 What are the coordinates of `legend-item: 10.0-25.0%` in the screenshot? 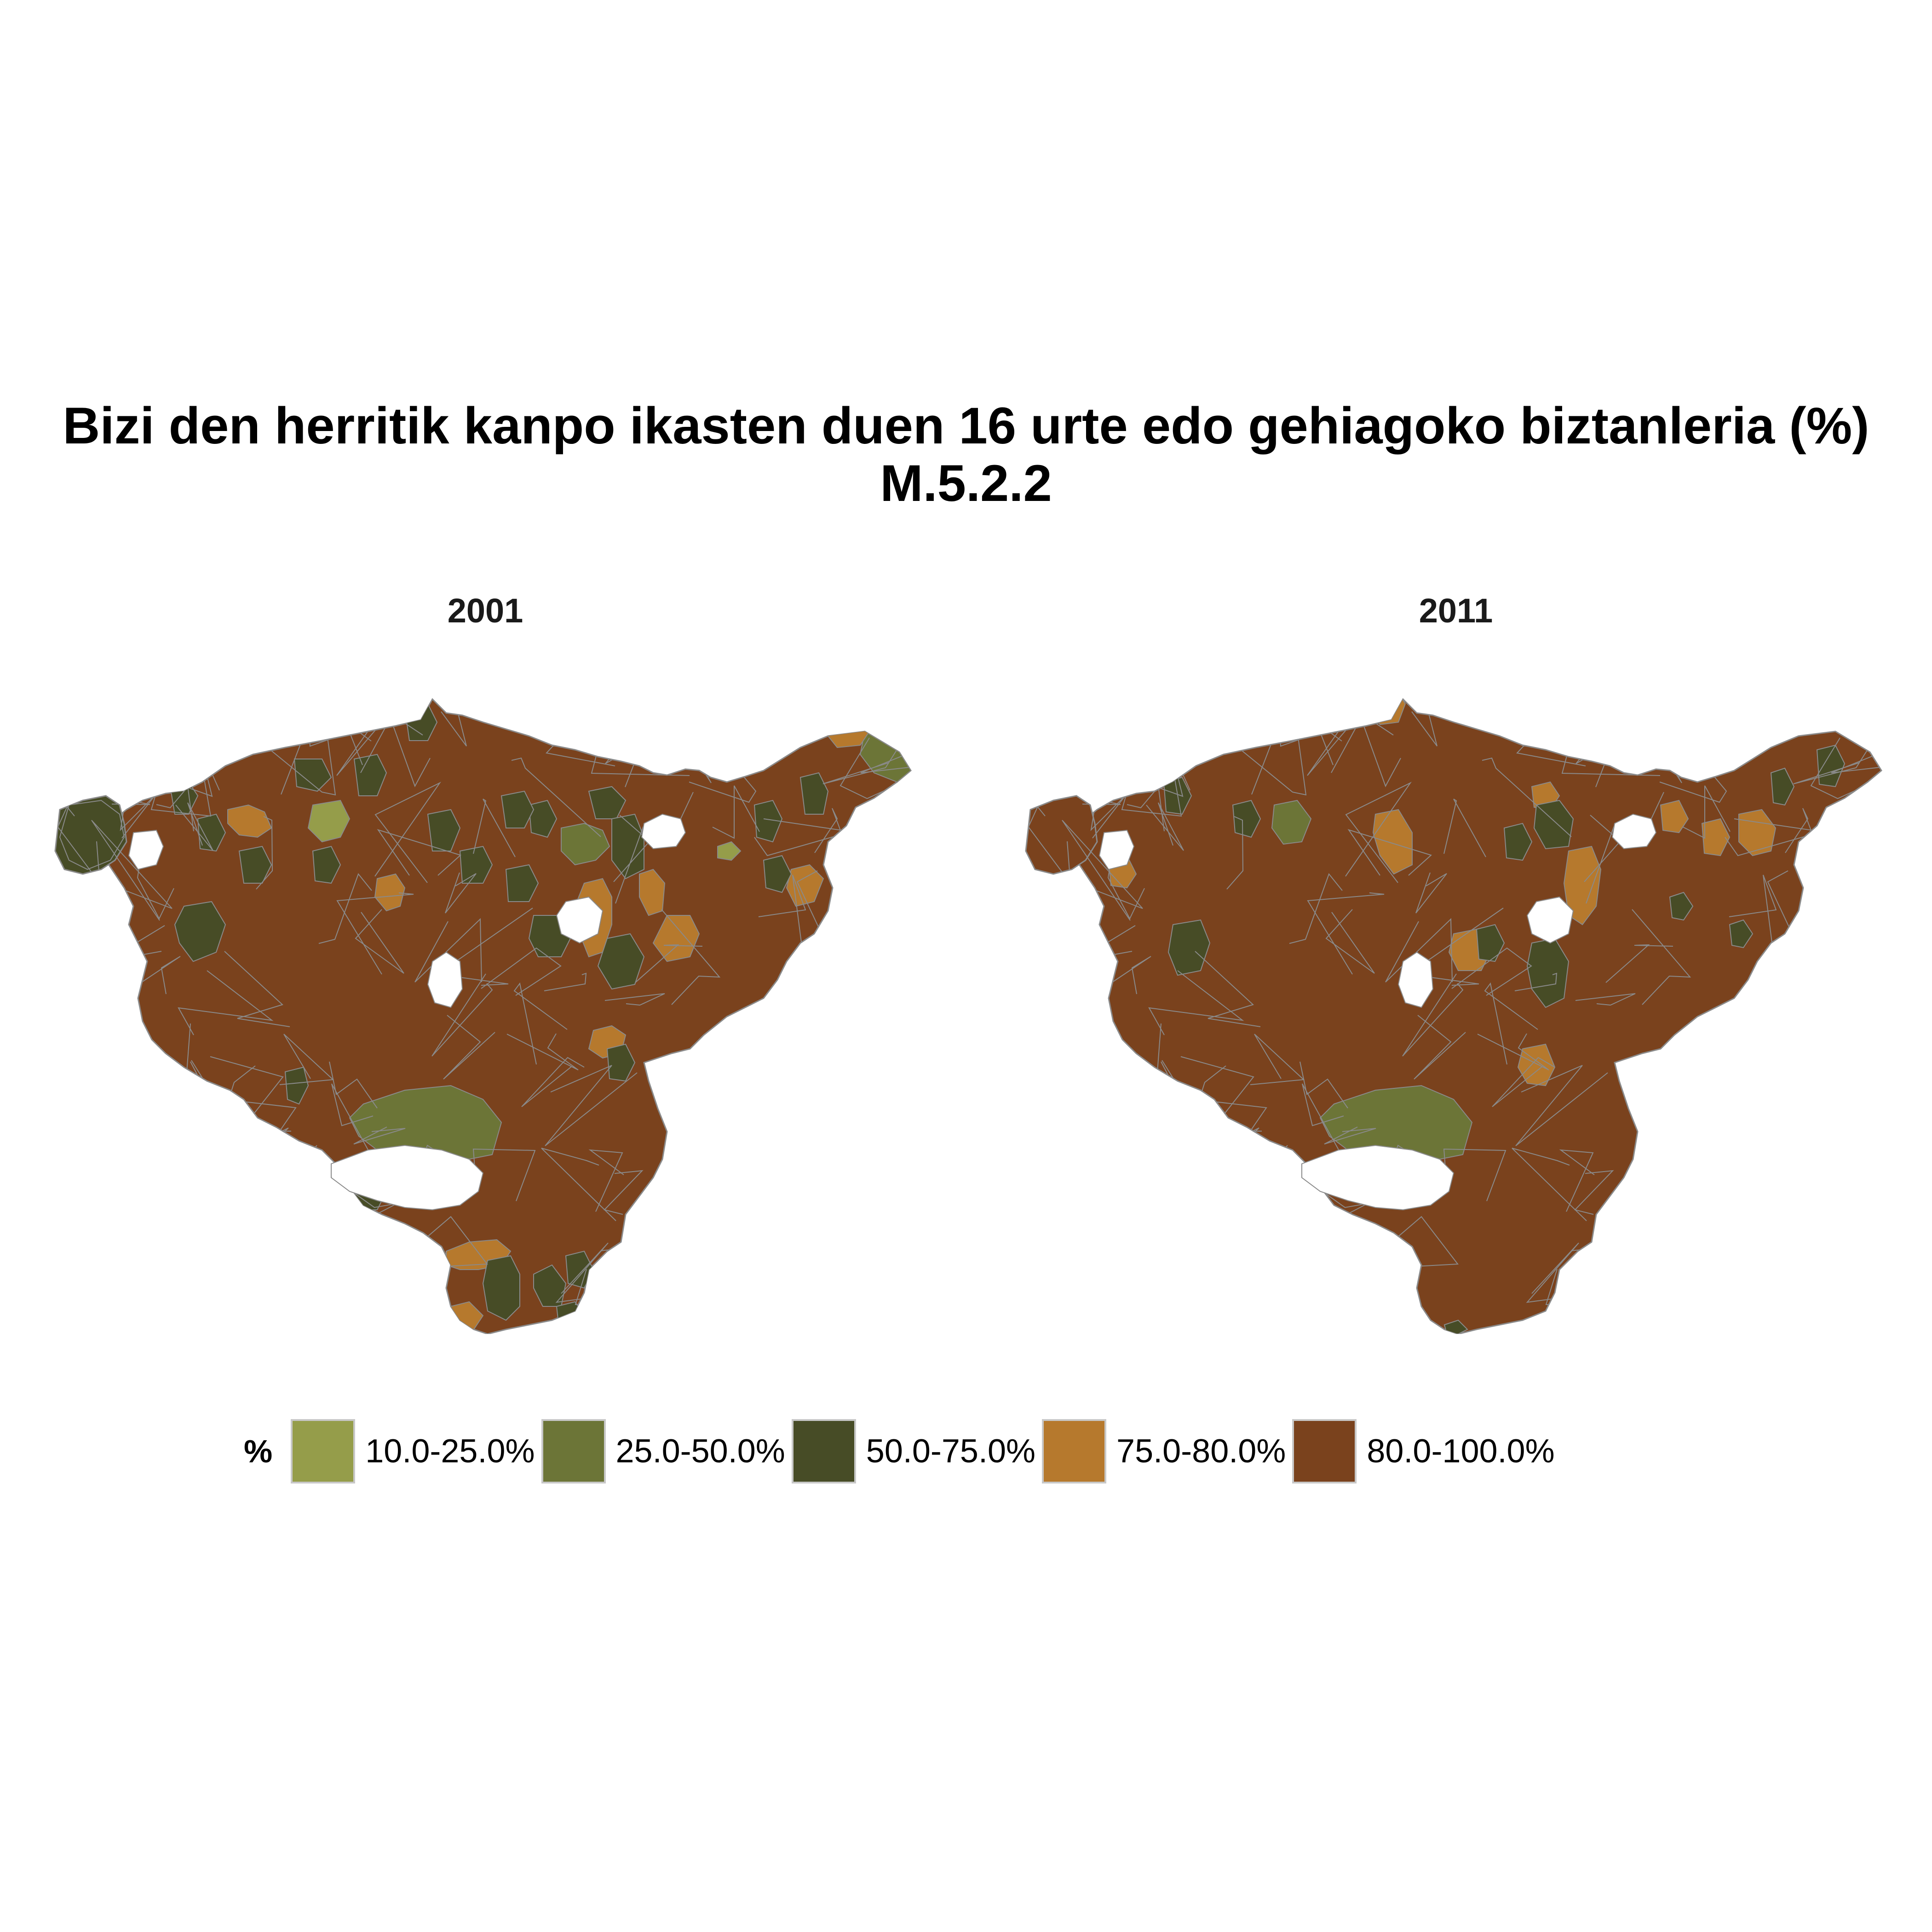 It's located at (413, 1451).